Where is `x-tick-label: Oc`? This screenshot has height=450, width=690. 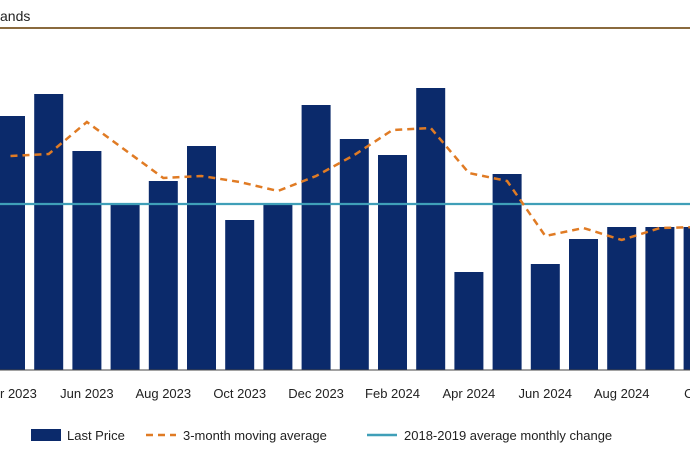 x-tick-label: Oc is located at coordinates (687, 393).